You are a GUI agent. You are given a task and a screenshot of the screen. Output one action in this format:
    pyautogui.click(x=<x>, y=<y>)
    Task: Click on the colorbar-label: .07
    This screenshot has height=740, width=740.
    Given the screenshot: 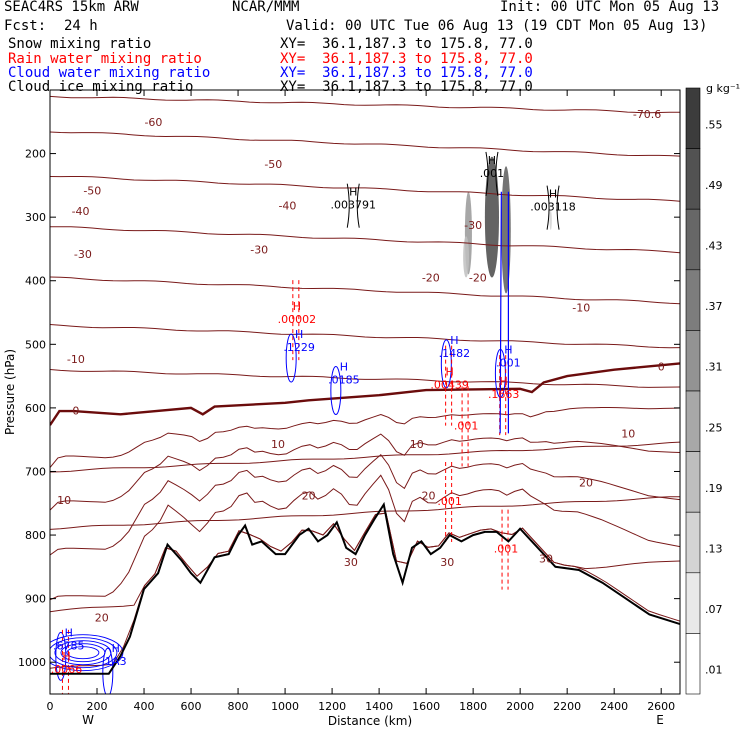 What is the action you would take?
    pyautogui.click(x=714, y=609)
    